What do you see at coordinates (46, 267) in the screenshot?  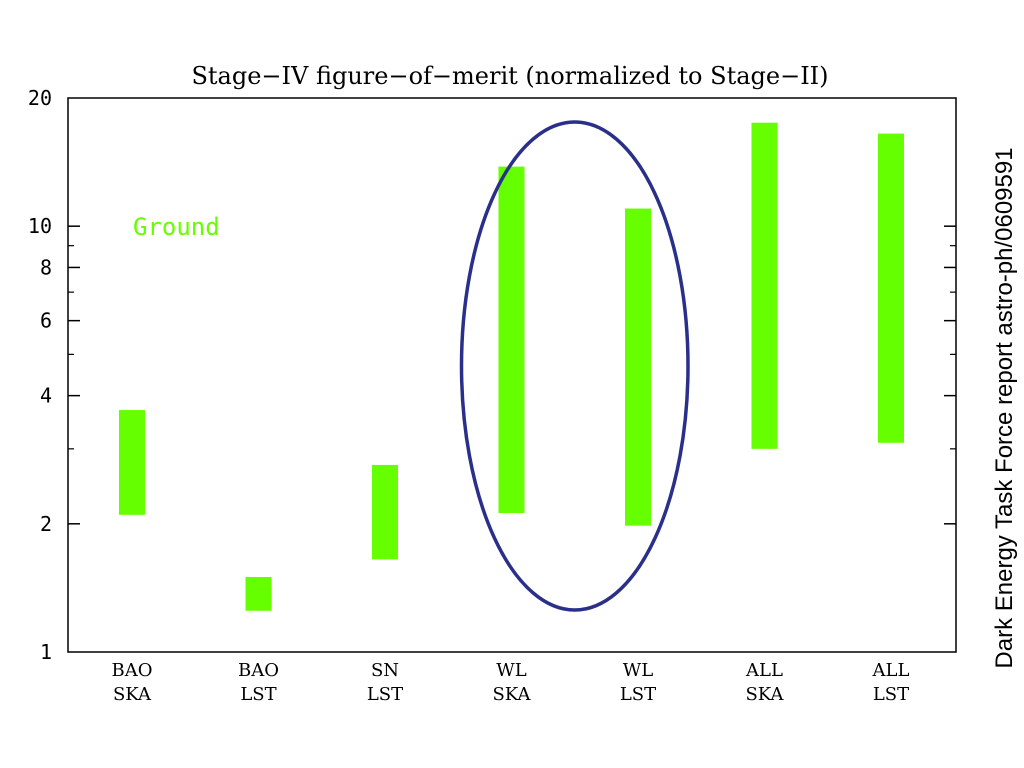 I see `y-tick-label: 8` at bounding box center [46, 267].